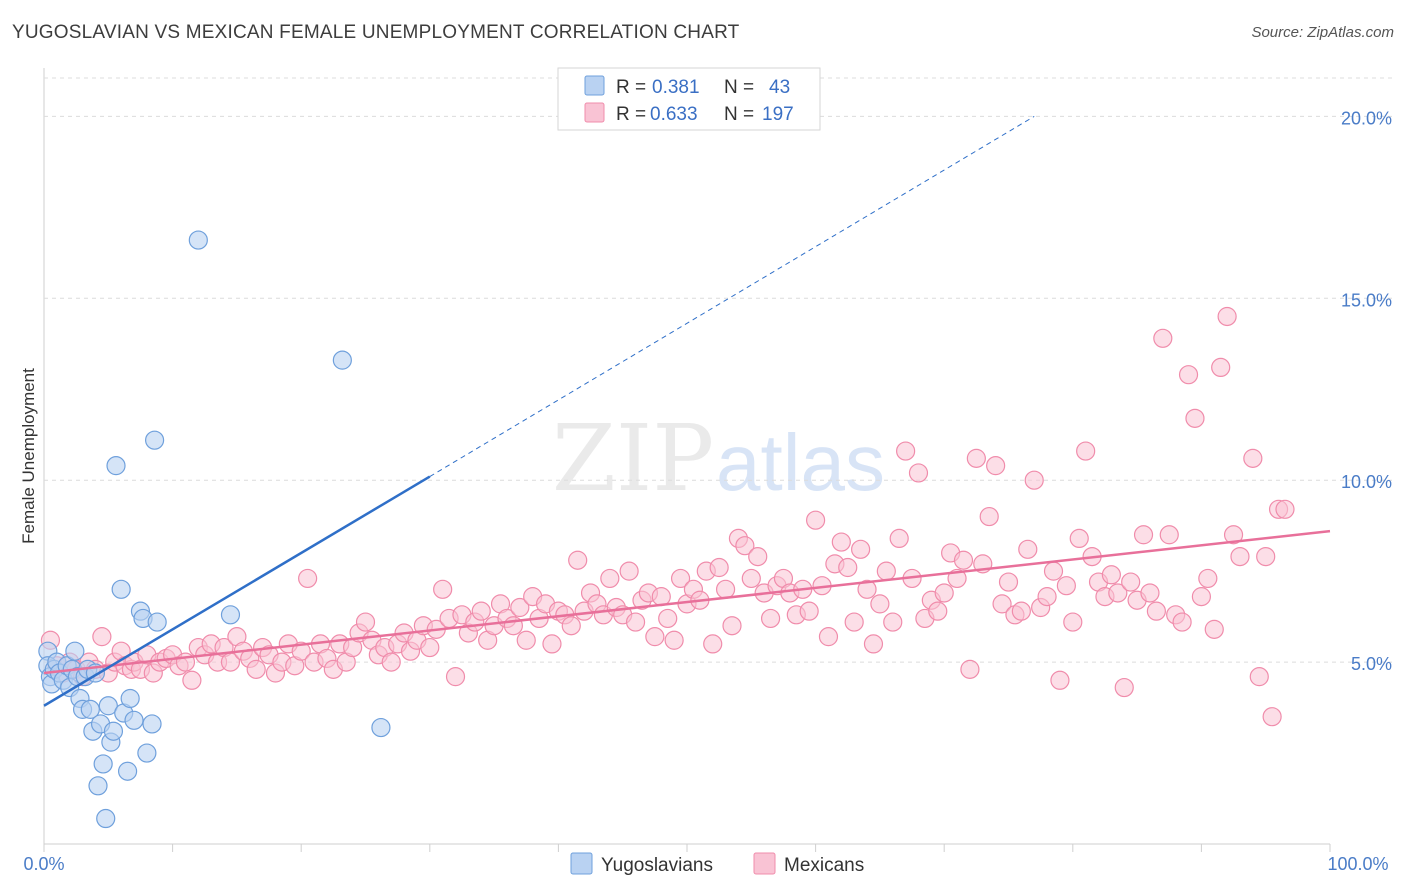 The width and height of the screenshot is (1406, 892). I want to click on legend-r-label-1: R =, so click(631, 87).